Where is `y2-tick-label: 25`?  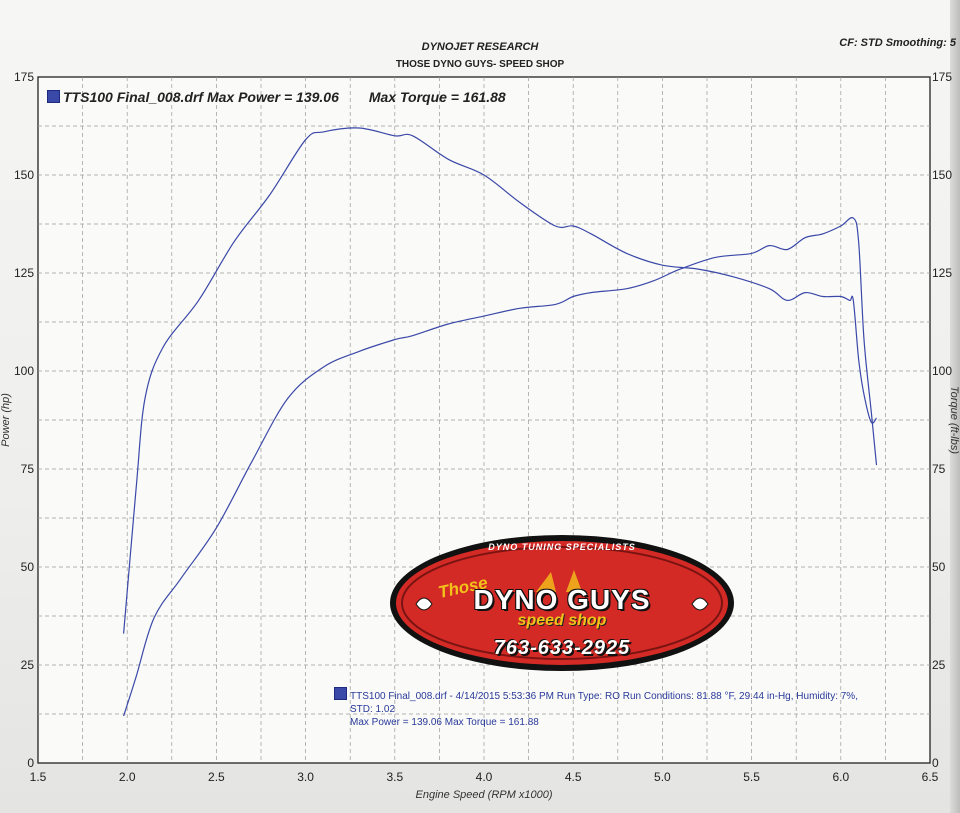
y2-tick-label: 25 is located at coordinates (939, 665).